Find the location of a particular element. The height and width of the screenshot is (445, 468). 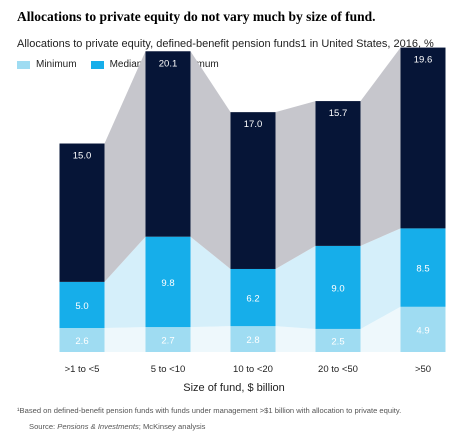

data-label-minimum-1: 2.7 is located at coordinates (167, 341).